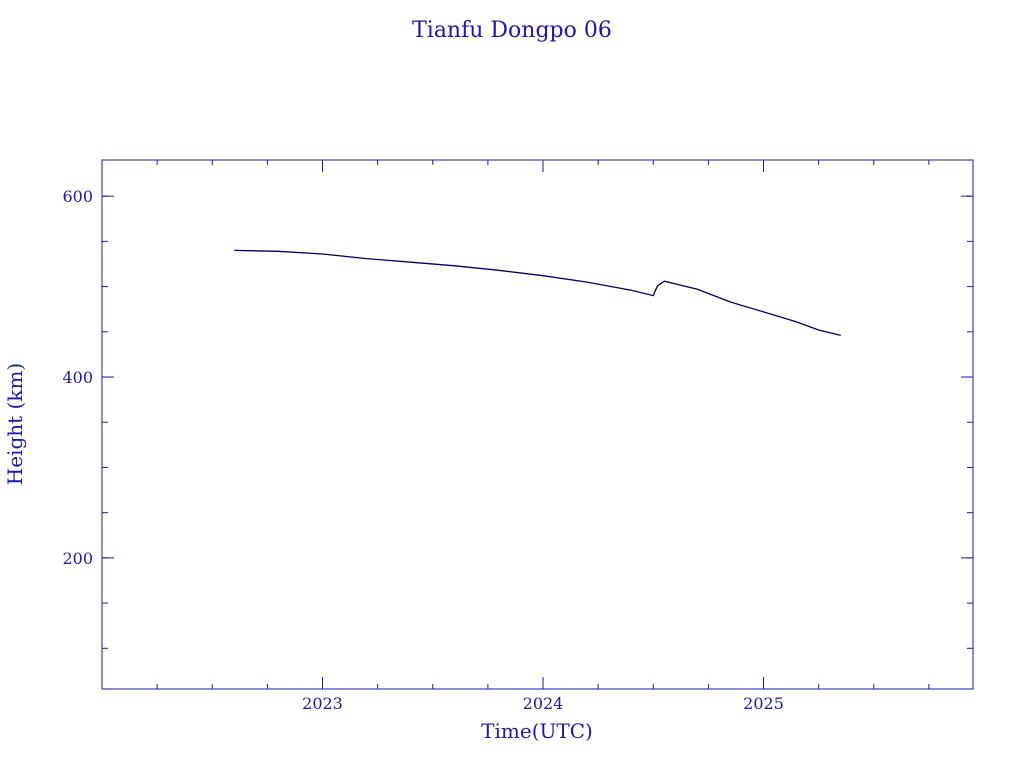  Describe the element at coordinates (763, 703) in the screenshot. I see `x-tick-label: 2025` at that location.